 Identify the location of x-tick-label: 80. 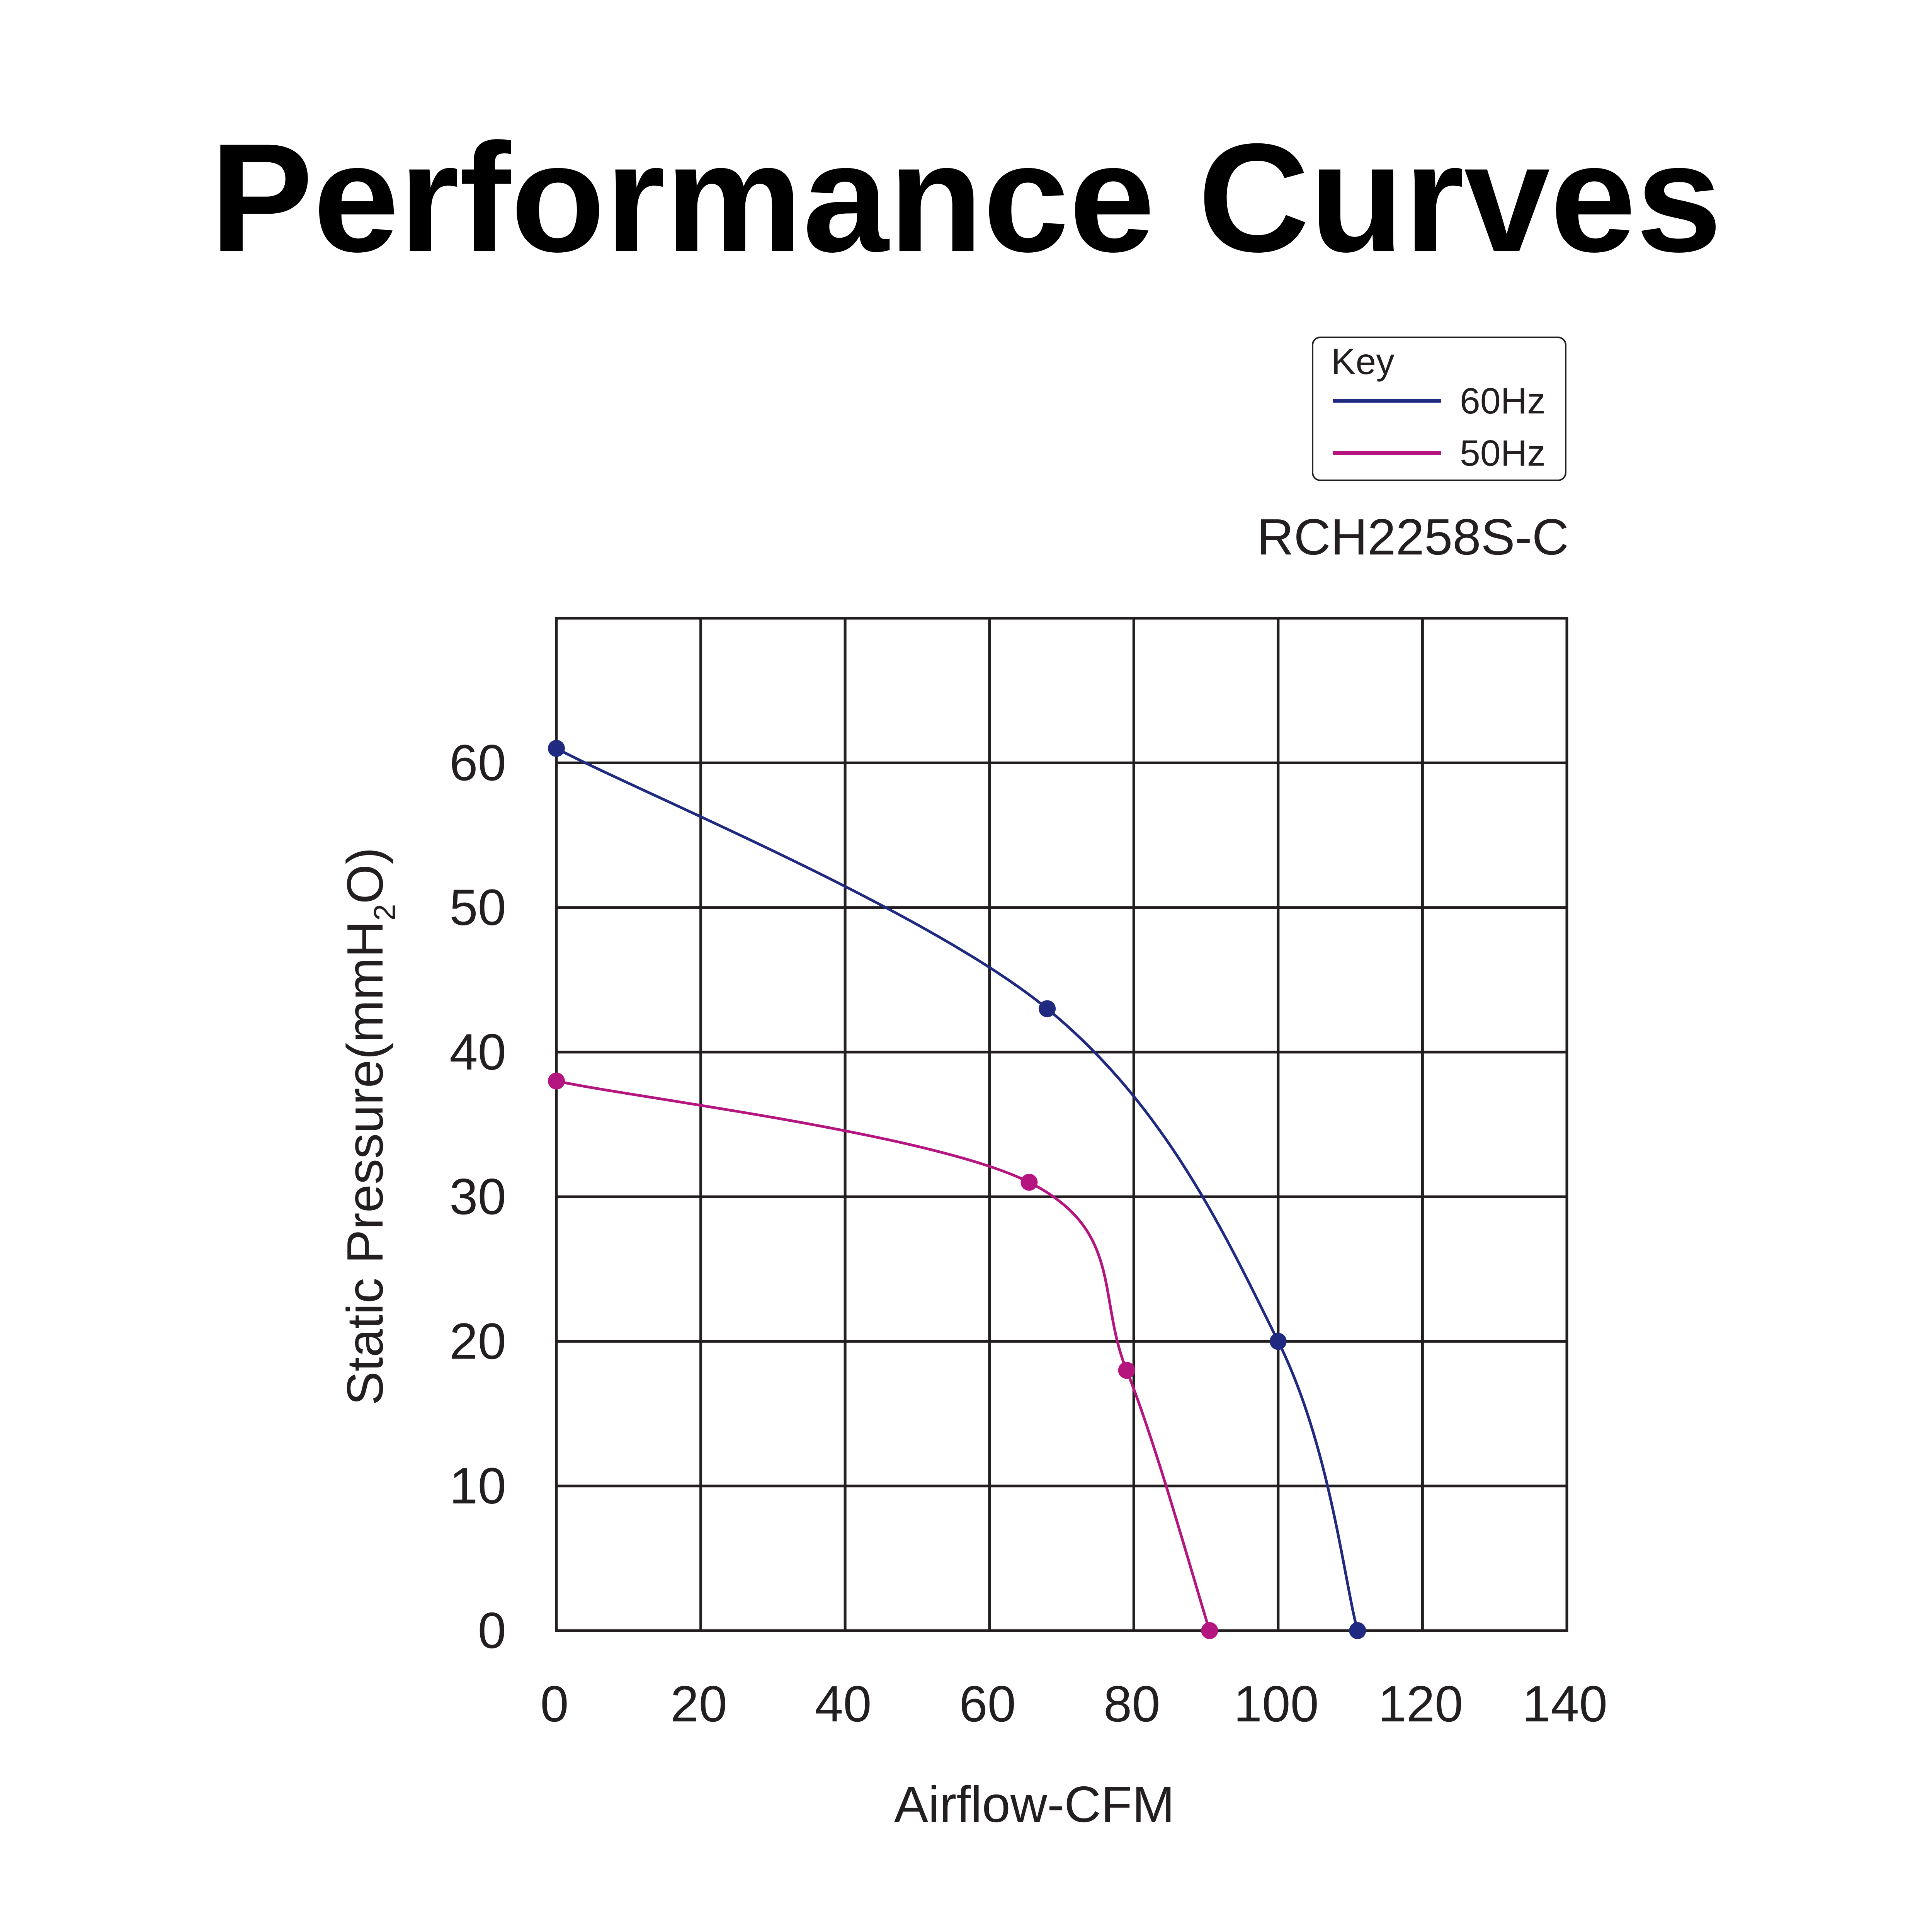
(1132, 1703).